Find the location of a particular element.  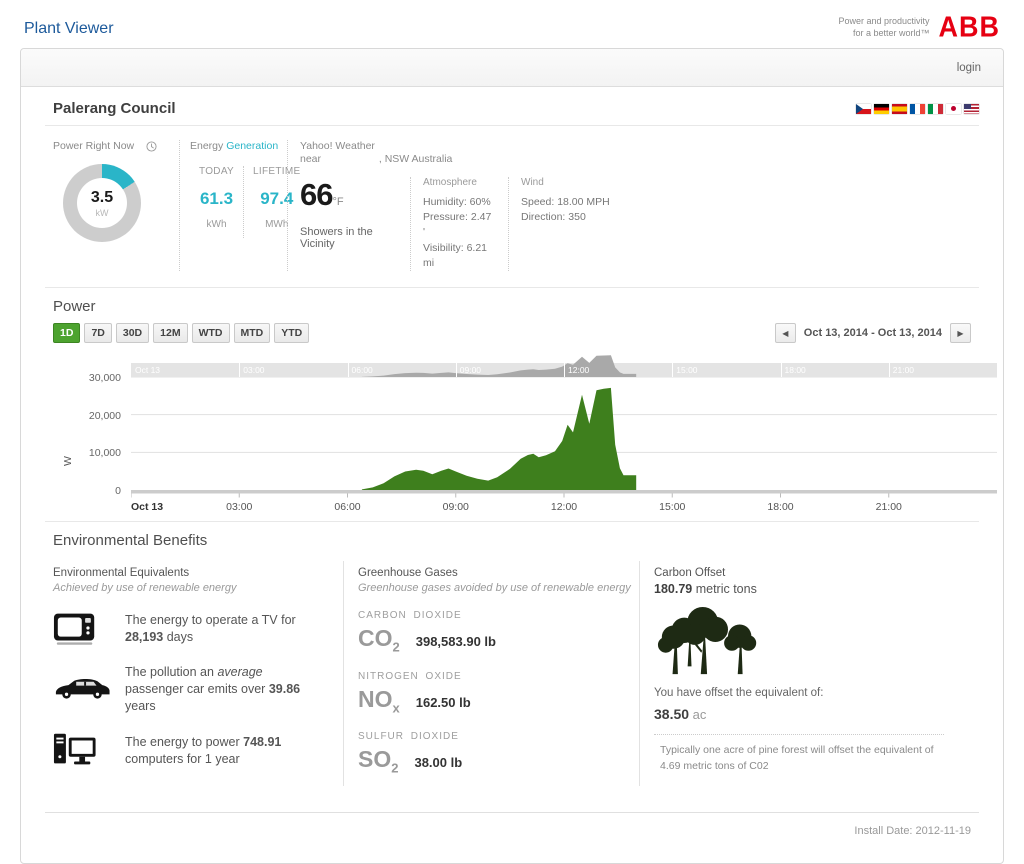

gas-nox-value: 162.50 lb is located at coordinates (443, 702).